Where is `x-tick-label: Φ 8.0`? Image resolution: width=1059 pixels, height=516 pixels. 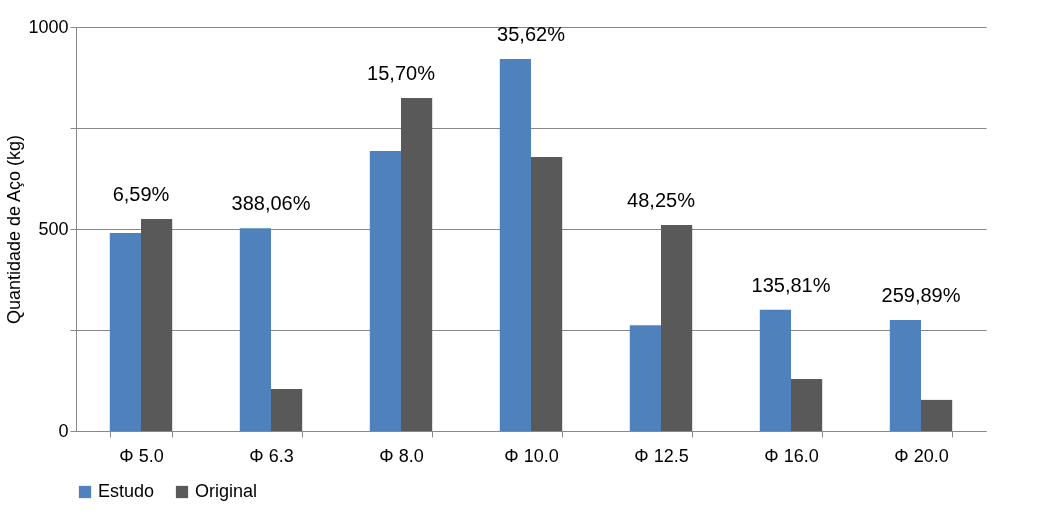 x-tick-label: Φ 8.0 is located at coordinates (401, 455).